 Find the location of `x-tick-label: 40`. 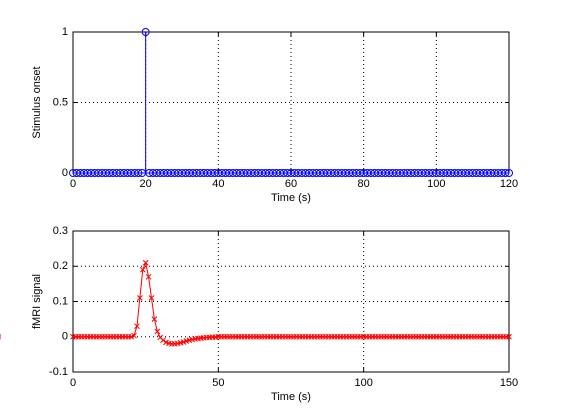

x-tick-label: 40 is located at coordinates (218, 184).